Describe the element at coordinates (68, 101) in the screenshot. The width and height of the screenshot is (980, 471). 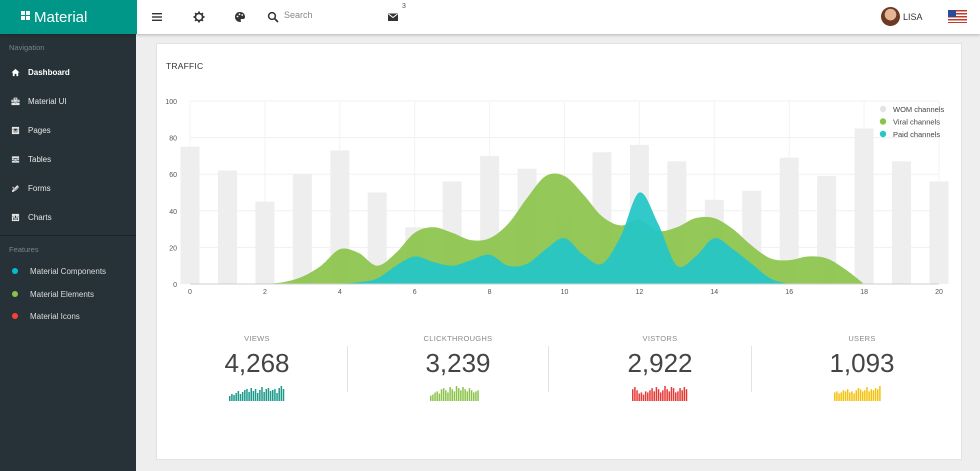
I see `sidebar-item-material-ui: Material UI` at that location.